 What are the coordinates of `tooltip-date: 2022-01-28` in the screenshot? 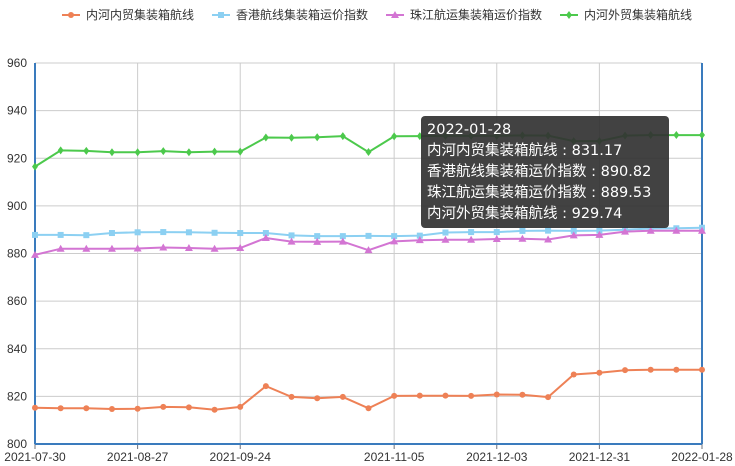 It's located at (469, 130).